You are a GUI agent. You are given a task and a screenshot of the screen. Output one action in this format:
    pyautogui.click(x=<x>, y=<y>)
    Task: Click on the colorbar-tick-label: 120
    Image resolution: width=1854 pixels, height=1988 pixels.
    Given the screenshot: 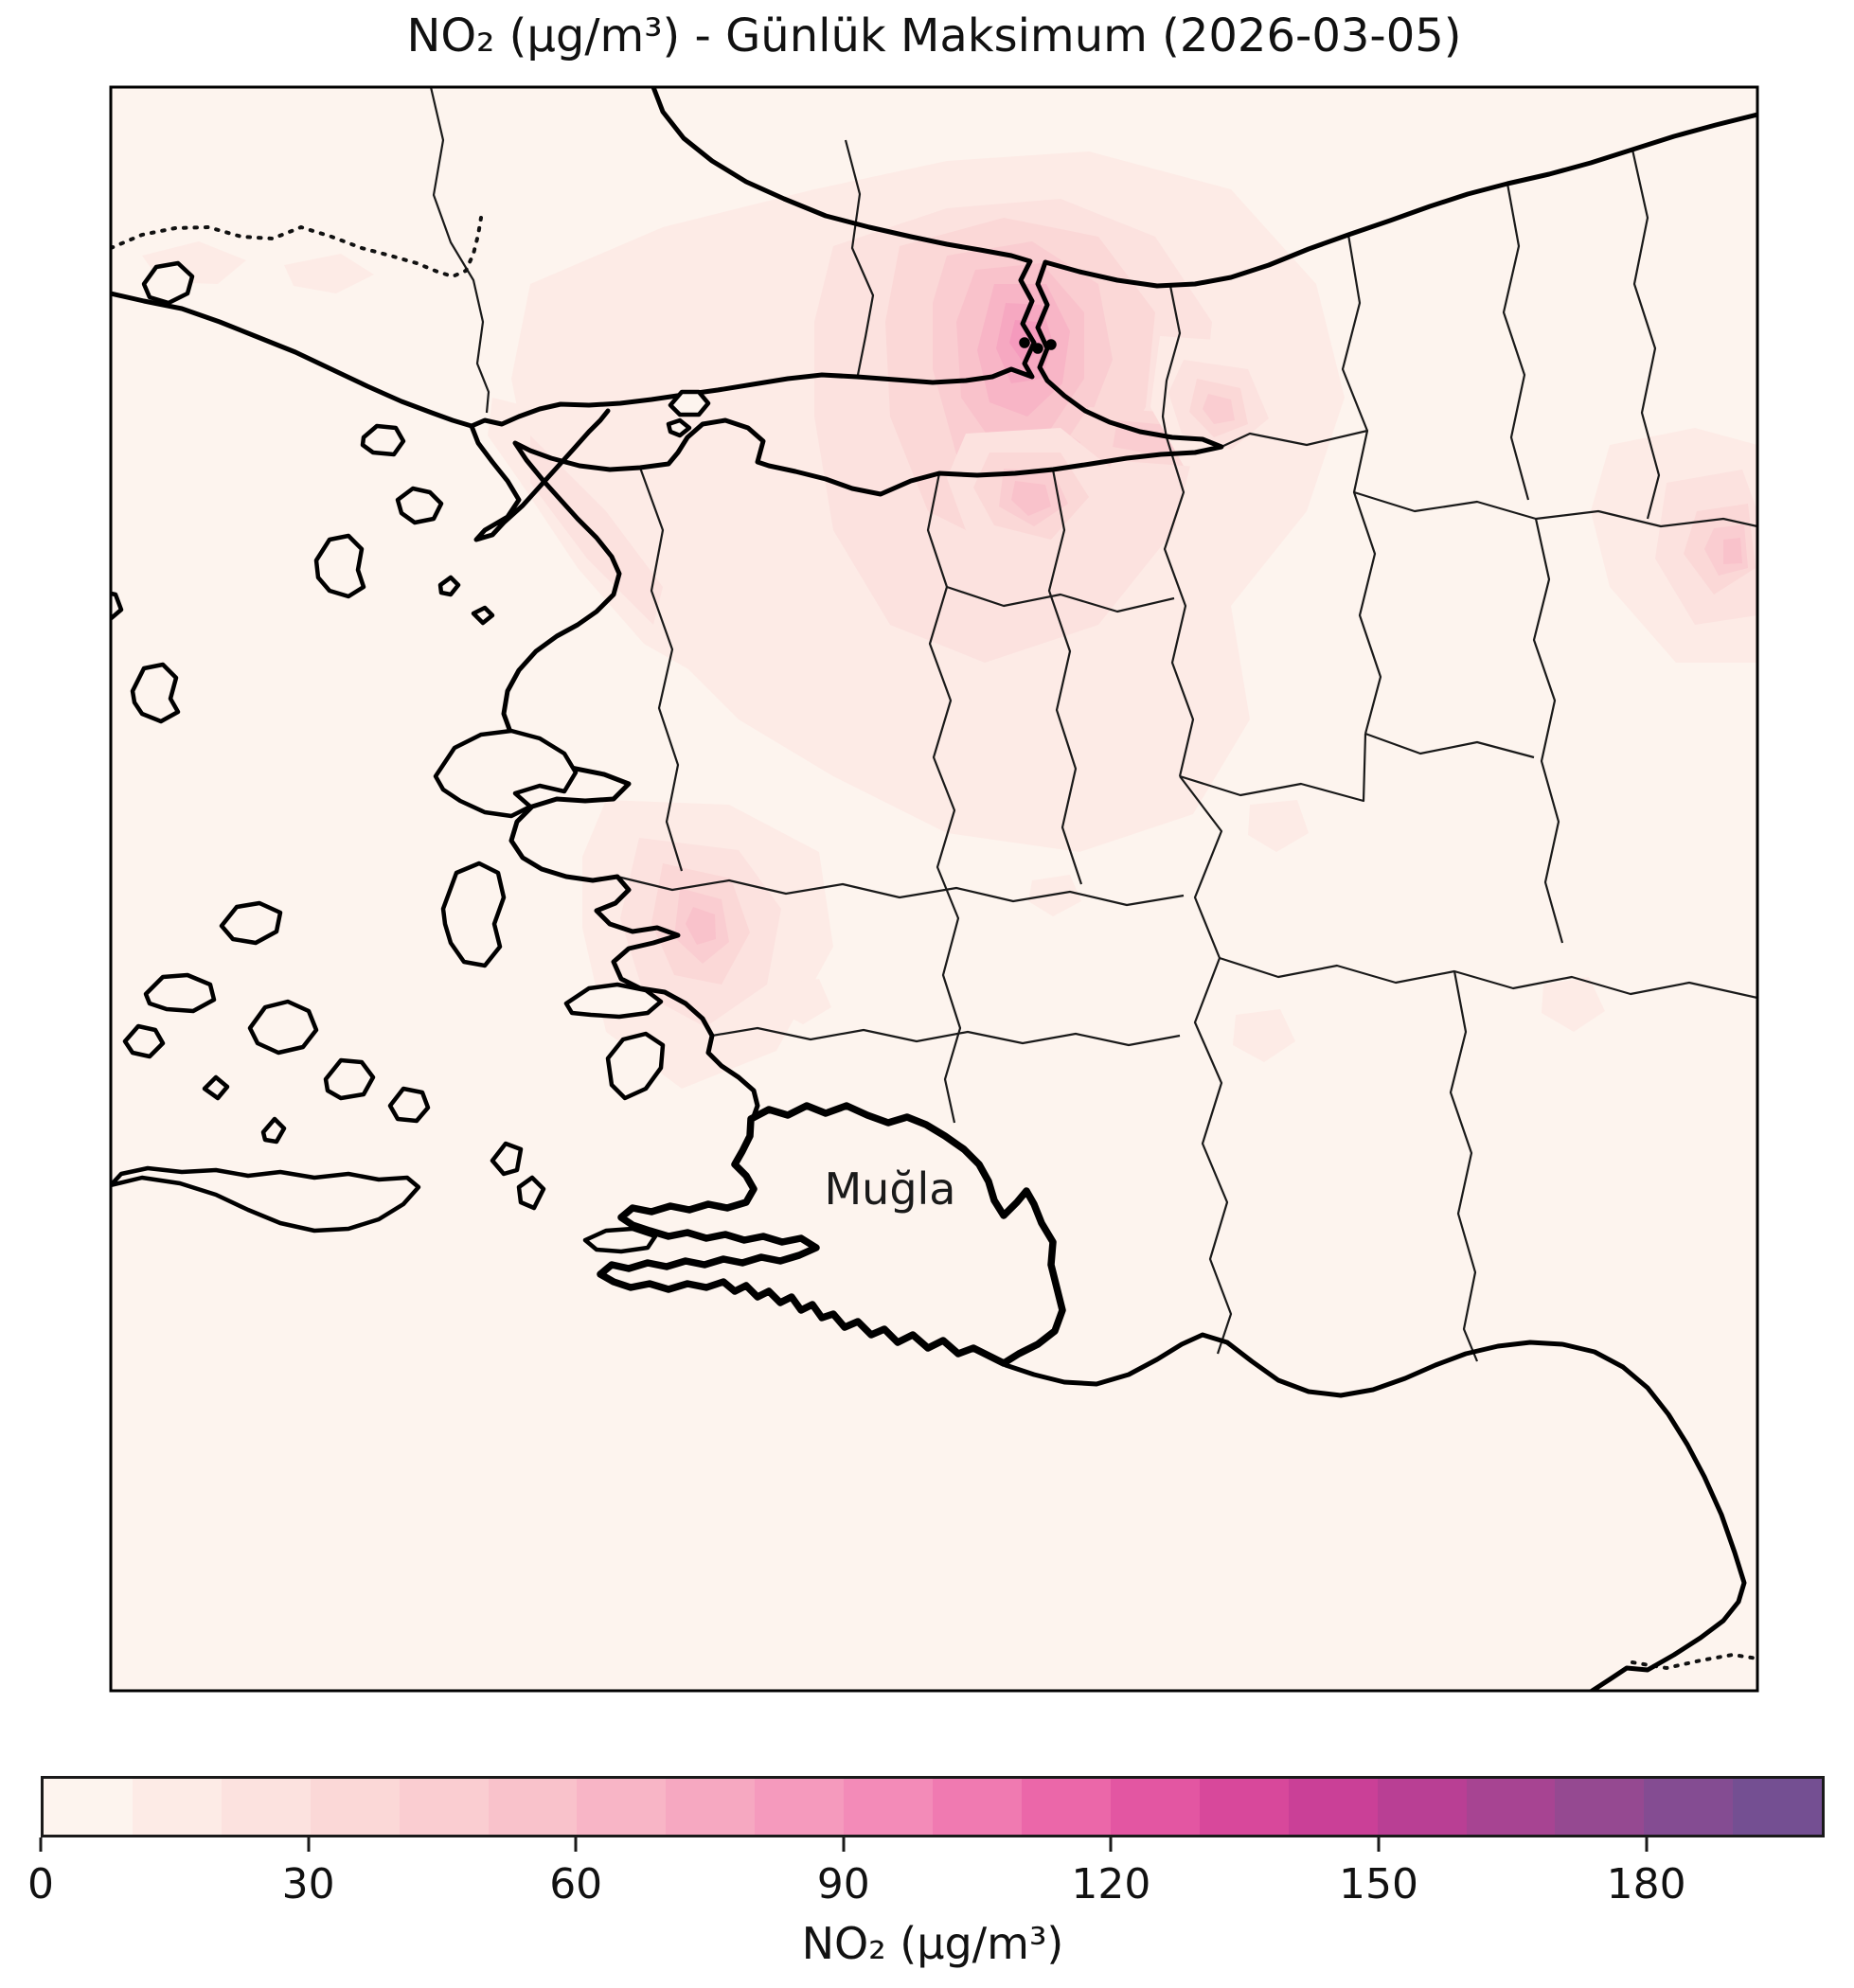 What is the action you would take?
    pyautogui.click(x=1111, y=1884)
    